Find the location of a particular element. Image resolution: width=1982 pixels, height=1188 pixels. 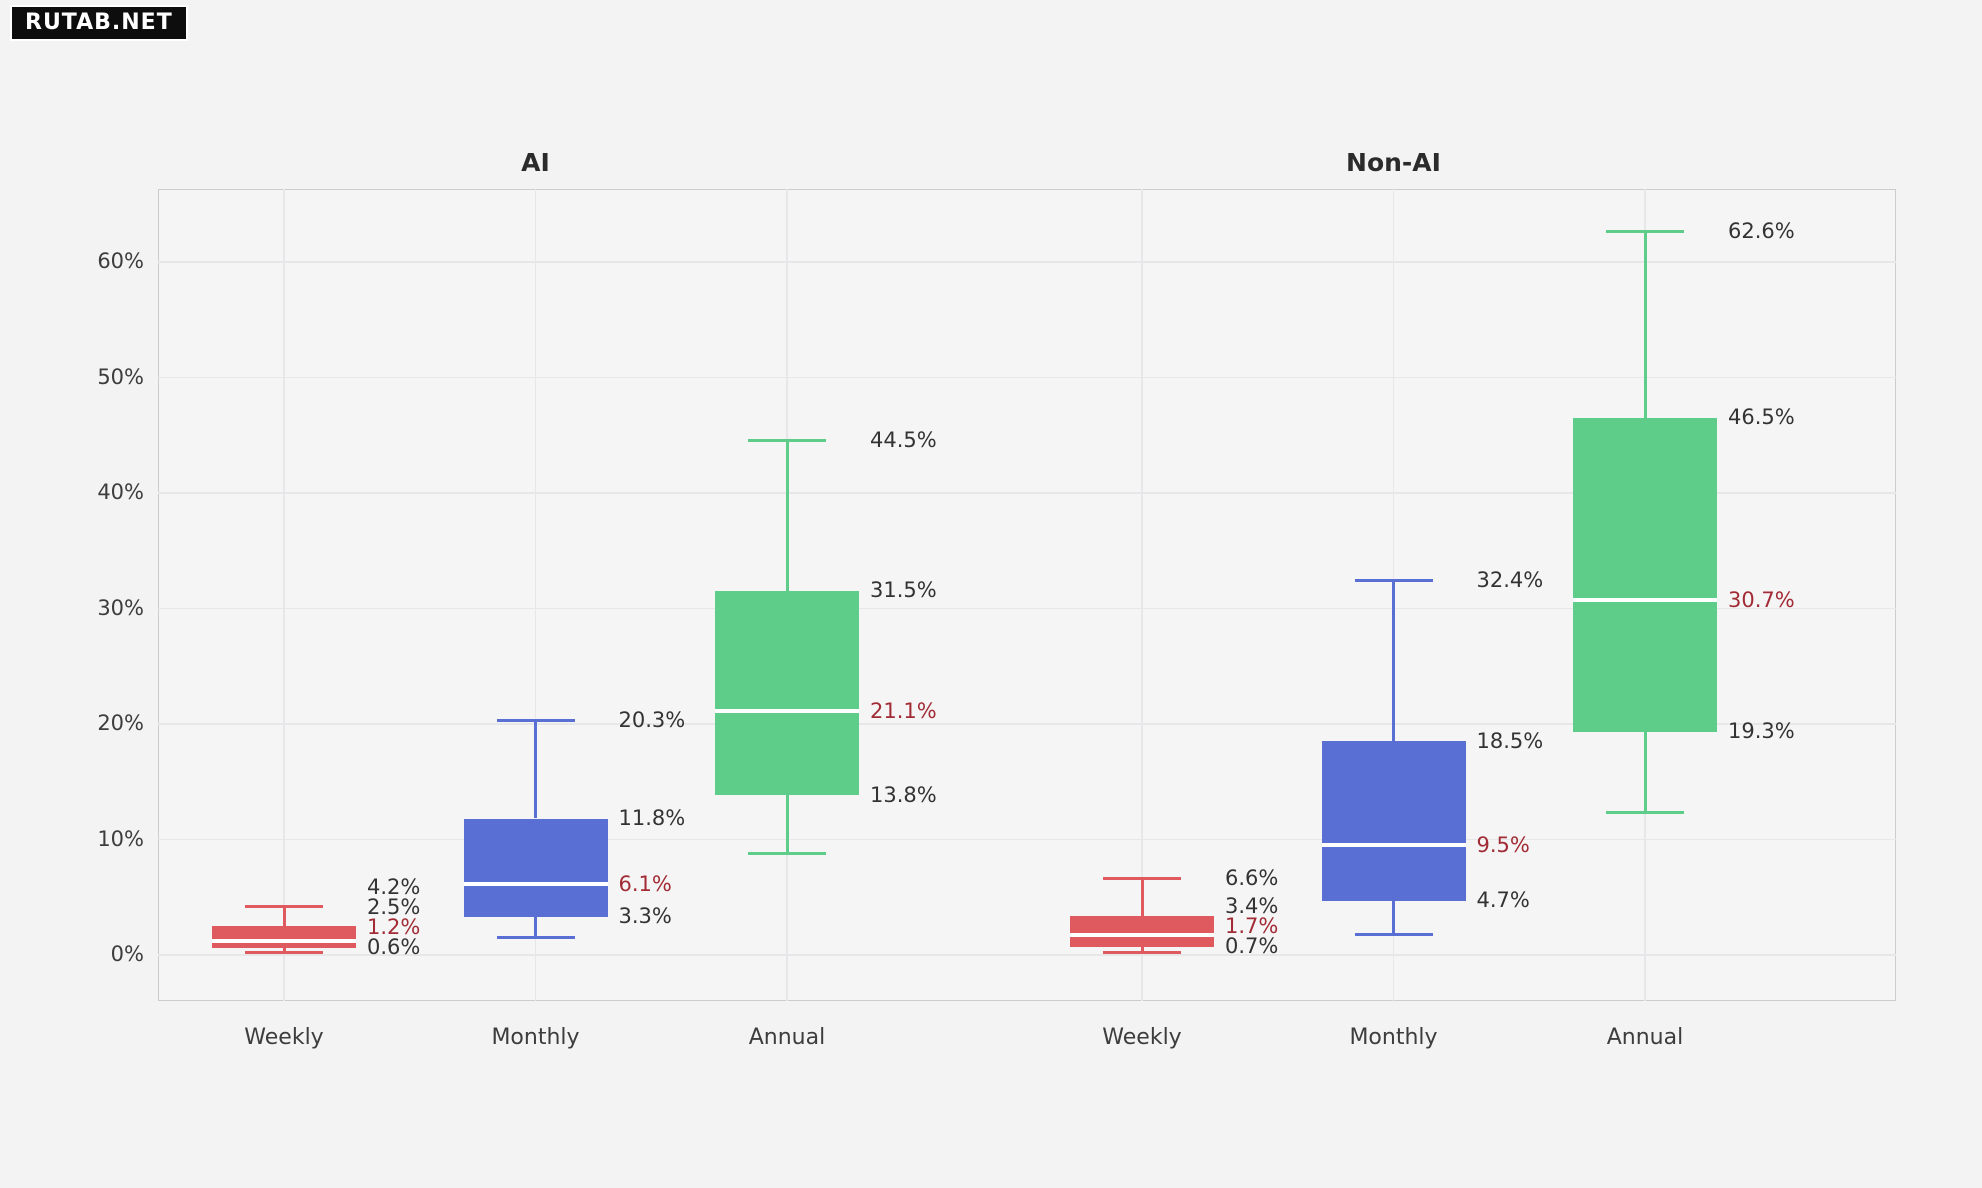

box-ai-monthly-lower-whisker-line is located at coordinates (535, 927).